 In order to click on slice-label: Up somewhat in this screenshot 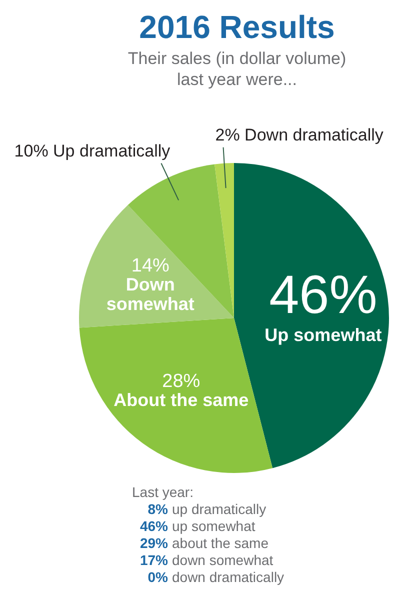, I will do `click(323, 334)`.